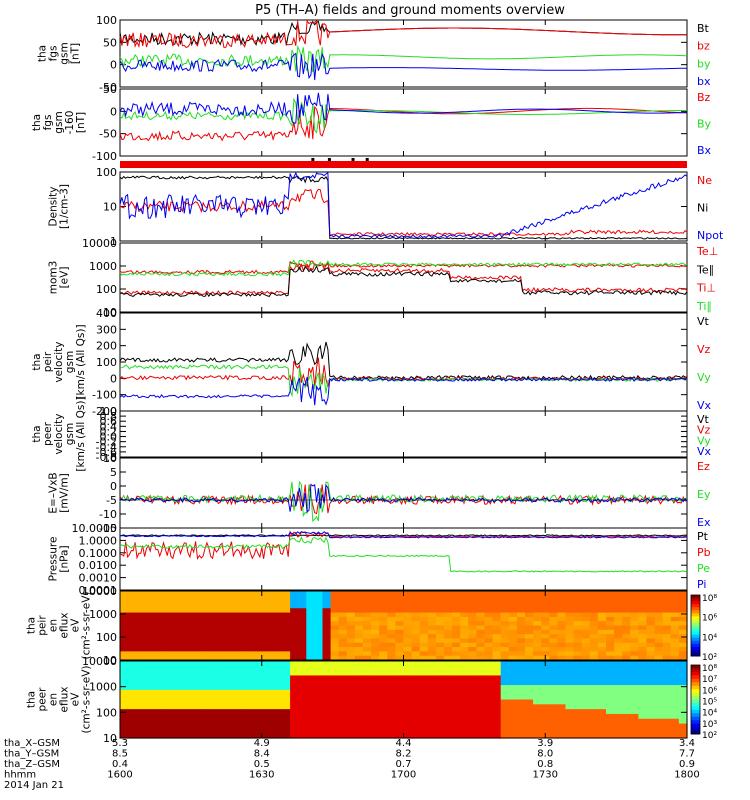 The height and width of the screenshot is (800, 750). What do you see at coordinates (65, 492) in the screenshot?
I see `y-axis-label: [mV/m]` at bounding box center [65, 492].